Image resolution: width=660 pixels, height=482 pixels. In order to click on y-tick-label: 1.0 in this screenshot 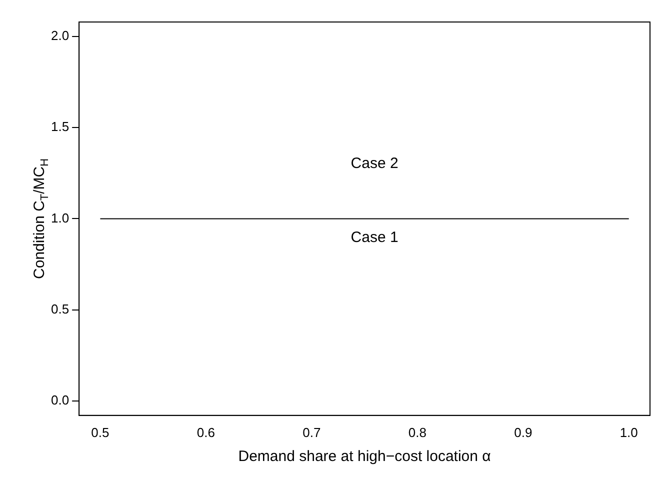, I will do `click(60, 218)`.